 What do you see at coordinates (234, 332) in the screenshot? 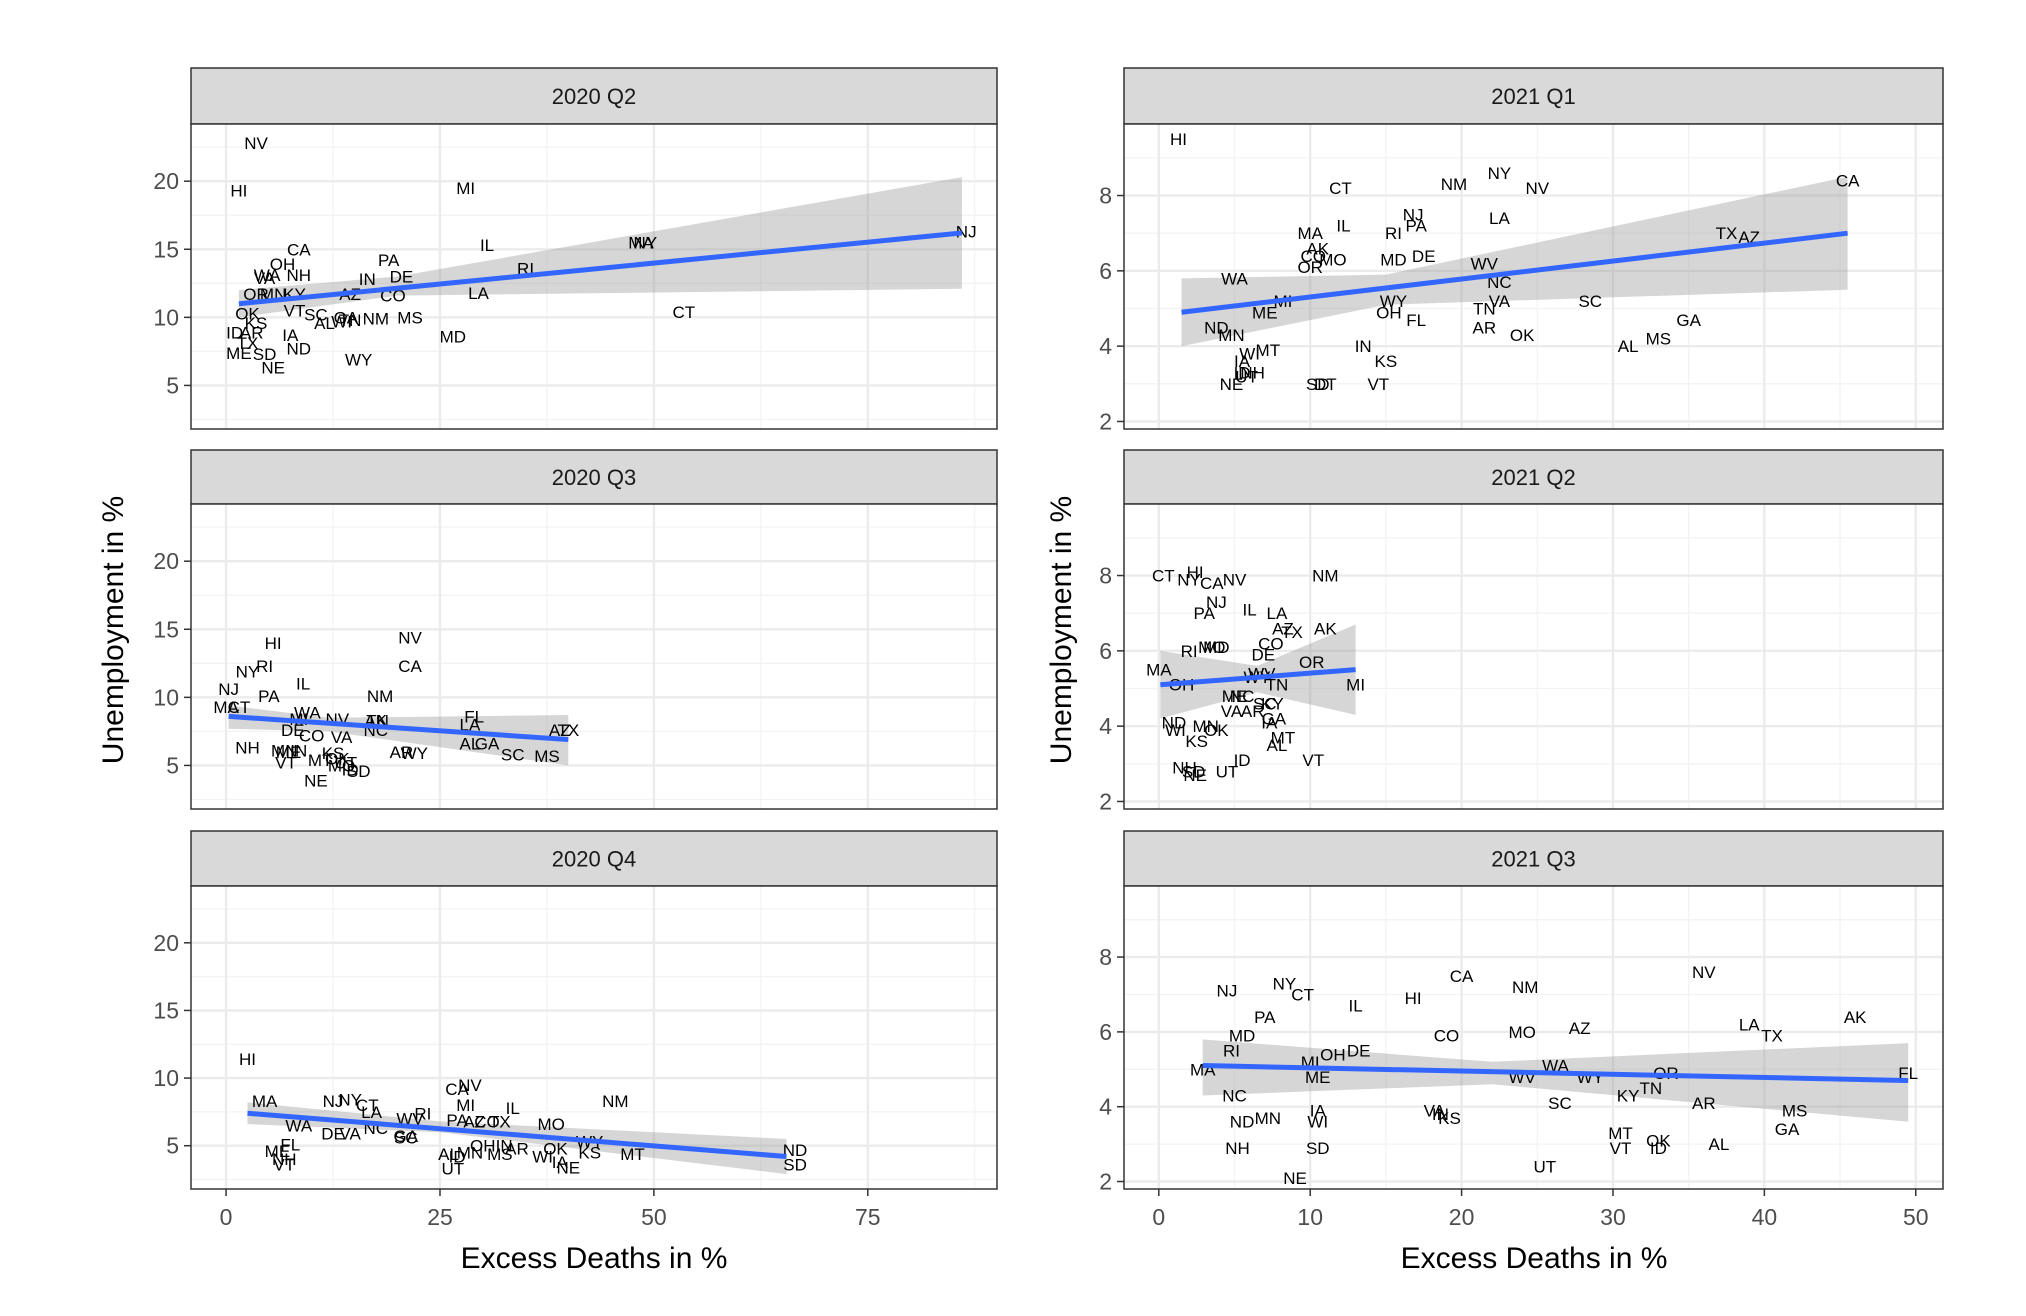
I see `point-label-id: ID` at bounding box center [234, 332].